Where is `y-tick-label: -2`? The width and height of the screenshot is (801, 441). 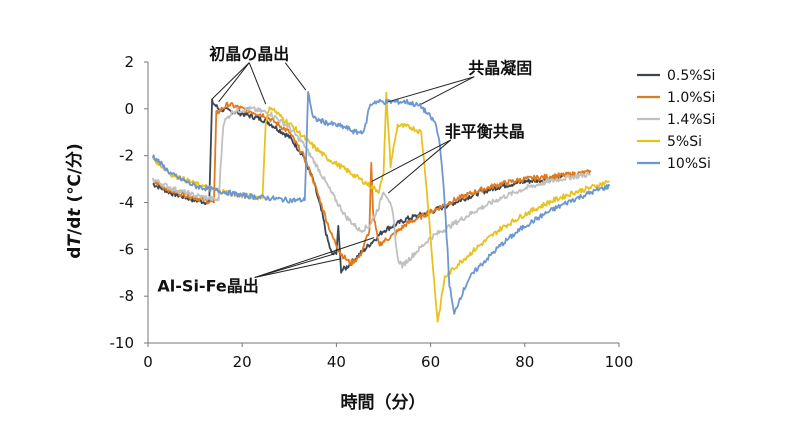 y-tick-label: -2 is located at coordinates (126, 156).